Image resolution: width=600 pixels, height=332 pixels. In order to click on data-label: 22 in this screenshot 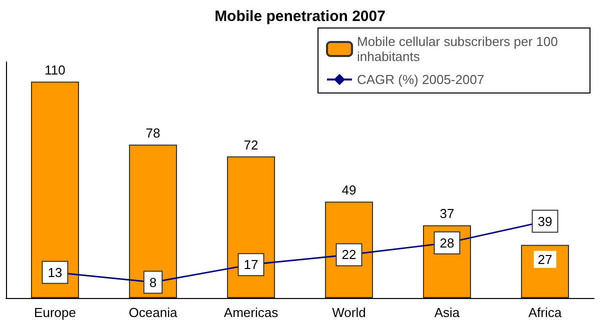, I will do `click(349, 254)`.